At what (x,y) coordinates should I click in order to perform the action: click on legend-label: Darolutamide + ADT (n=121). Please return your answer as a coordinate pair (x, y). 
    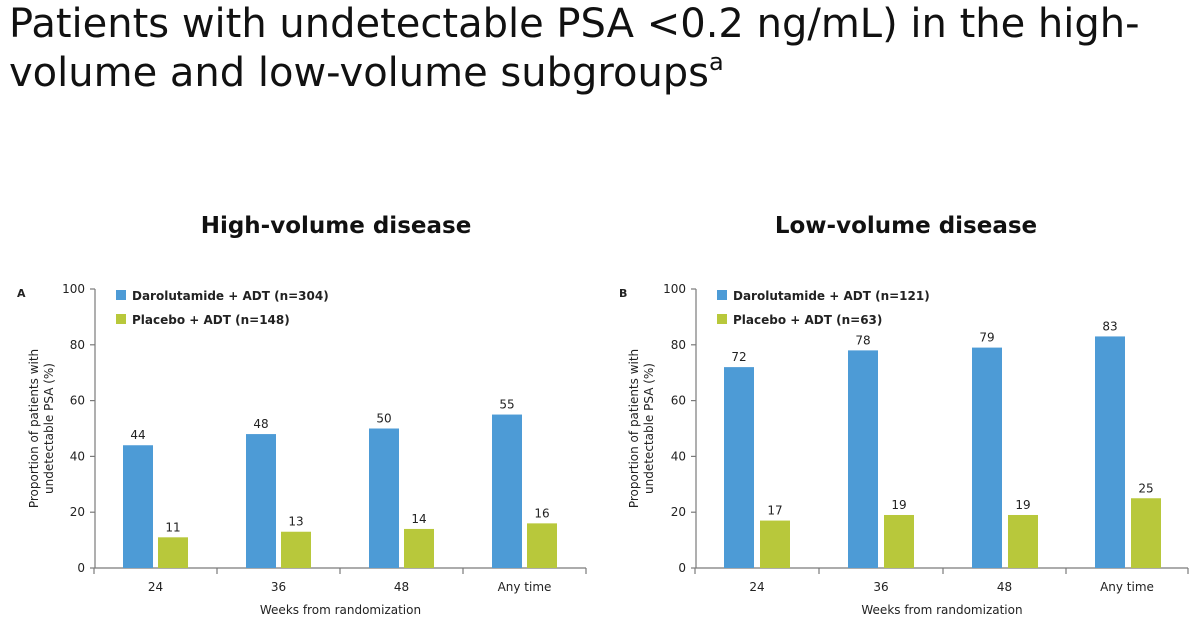
    Looking at the image, I should click on (831, 296).